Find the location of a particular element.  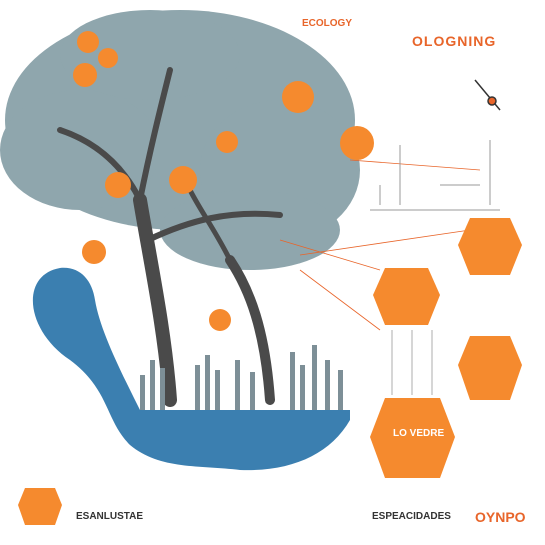

badge-text: LO VEDRE is located at coordinates (419, 433).